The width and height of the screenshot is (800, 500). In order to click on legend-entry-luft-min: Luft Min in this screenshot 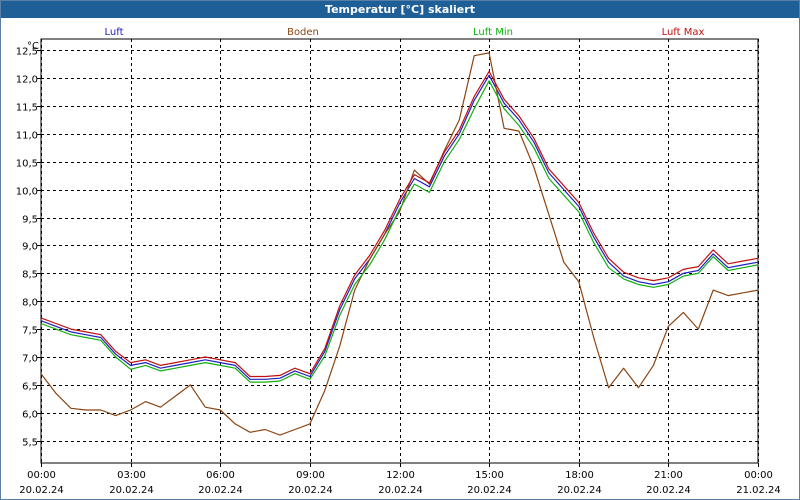, I will do `click(493, 32)`.